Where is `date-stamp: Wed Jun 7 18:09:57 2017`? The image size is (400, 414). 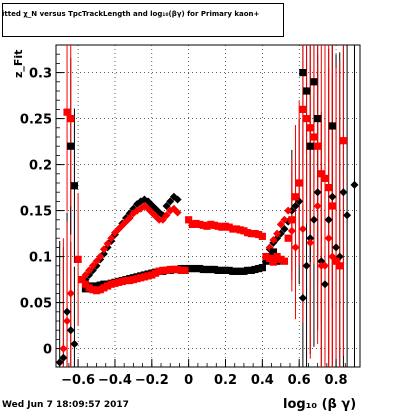
date-stamp: Wed Jun 7 18:09:57 2017 is located at coordinates (65, 405).